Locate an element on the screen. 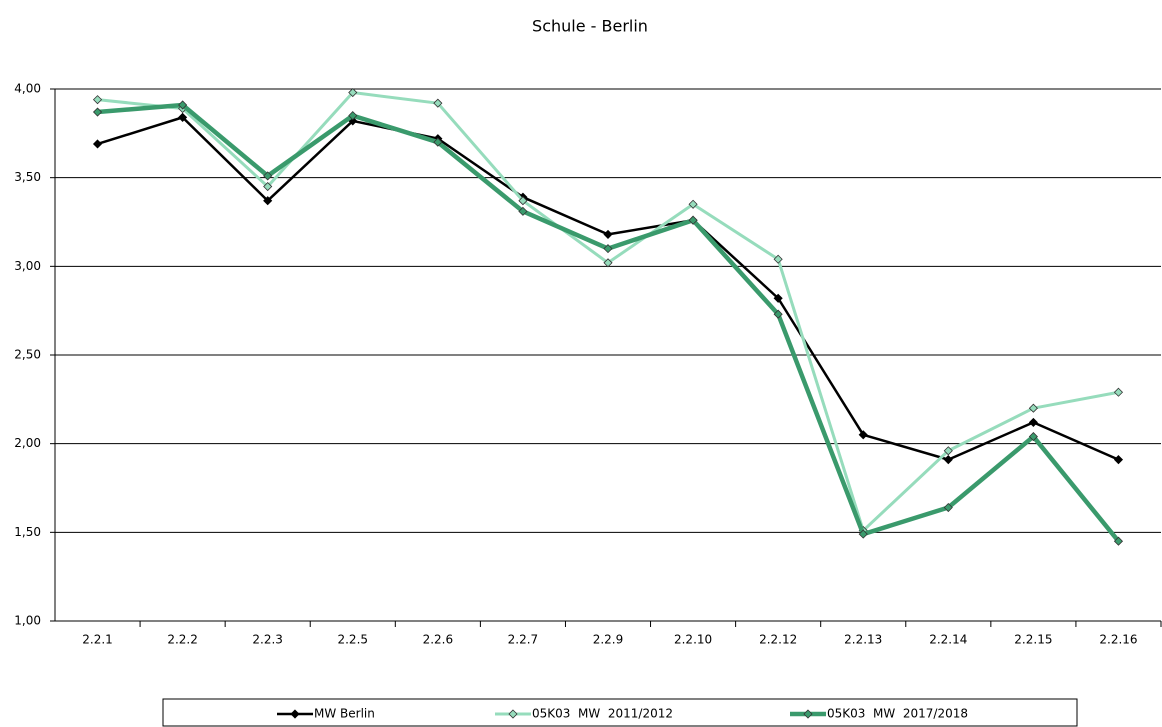  legend-label: 05K03 MW 2017/2018 is located at coordinates (897, 714).